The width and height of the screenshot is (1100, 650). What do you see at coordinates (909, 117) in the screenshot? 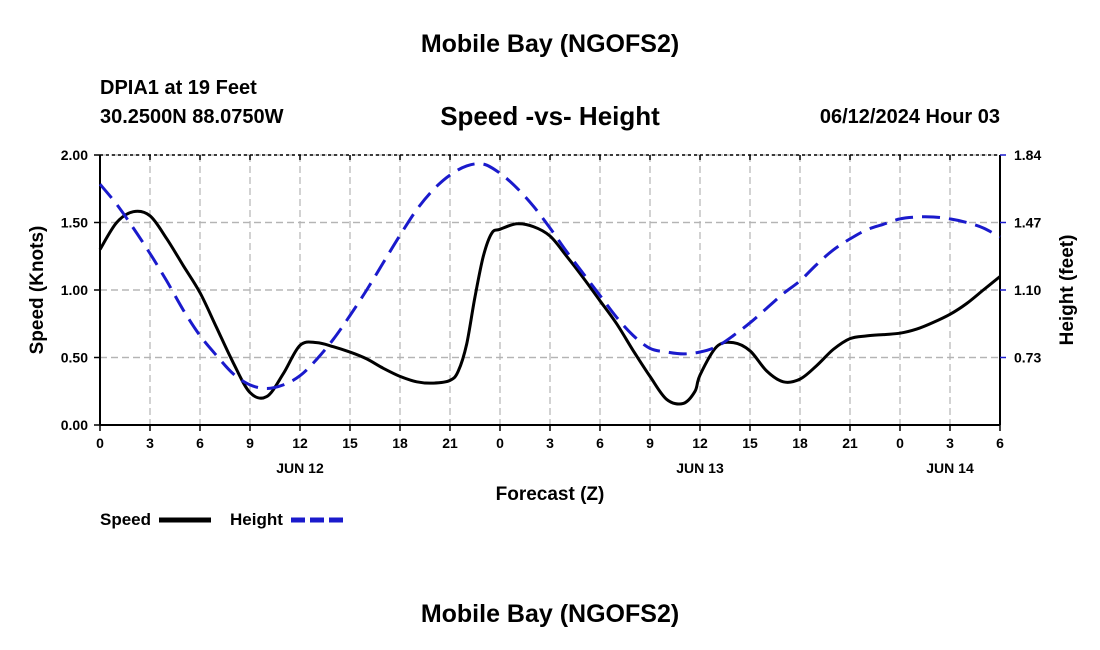
I see `forecast-datetime: 06/12/2024 Hour 03` at bounding box center [909, 117].